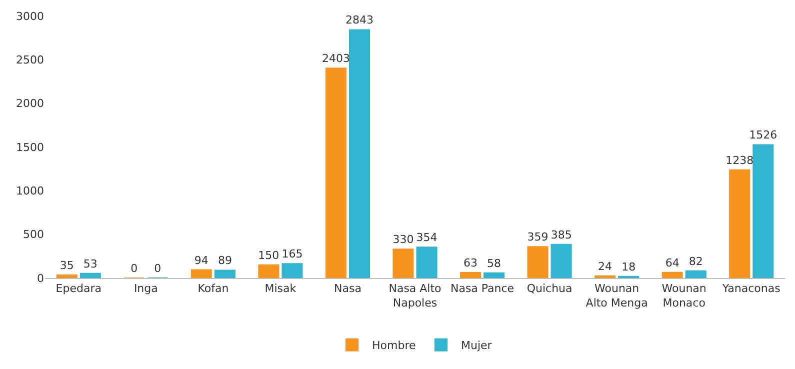  What do you see at coordinates (201, 260) in the screenshot?
I see `data-label: 94` at bounding box center [201, 260].